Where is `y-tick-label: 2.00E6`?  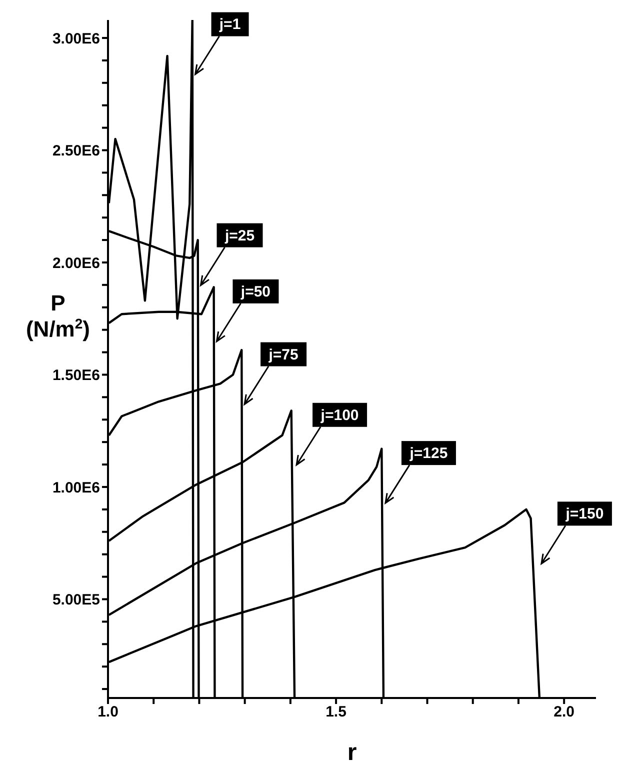
y-tick-label: 2.00E6 is located at coordinates (76, 263).